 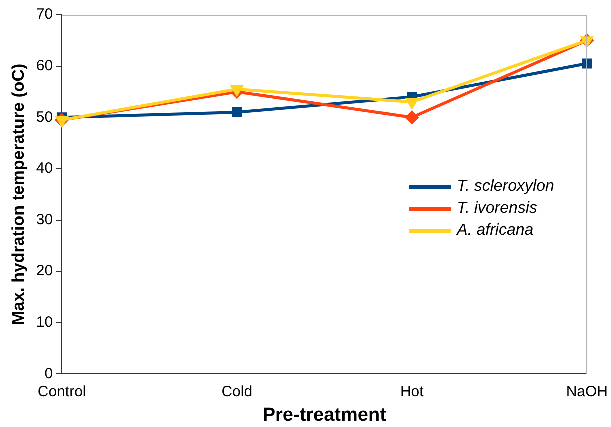 I want to click on x-tick-label: Cold, so click(x=237, y=391).